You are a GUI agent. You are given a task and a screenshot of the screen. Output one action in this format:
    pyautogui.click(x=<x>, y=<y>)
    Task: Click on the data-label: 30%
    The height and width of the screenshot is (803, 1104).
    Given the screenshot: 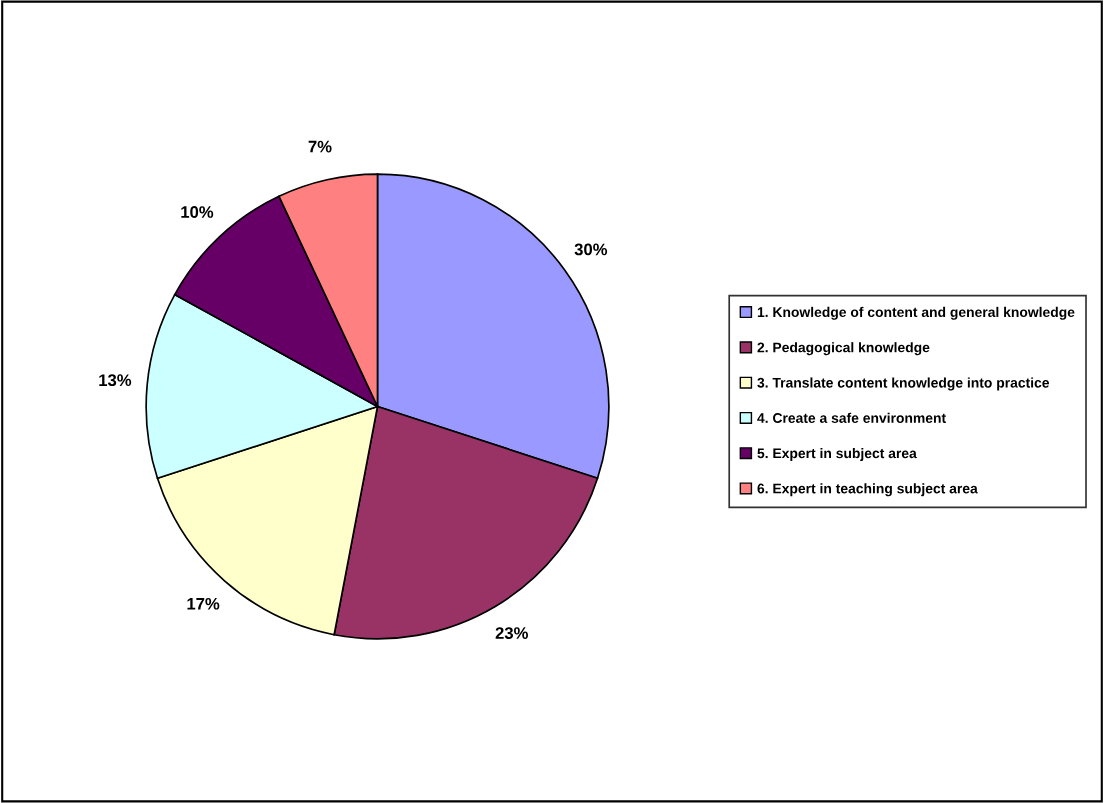 What is the action you would take?
    pyautogui.click(x=591, y=249)
    